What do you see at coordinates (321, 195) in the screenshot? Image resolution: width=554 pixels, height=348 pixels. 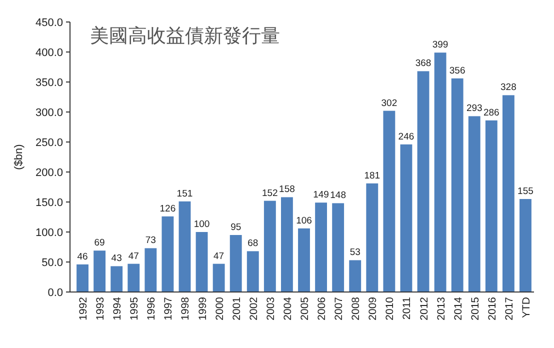 I see `data-label: 149` at bounding box center [321, 195].